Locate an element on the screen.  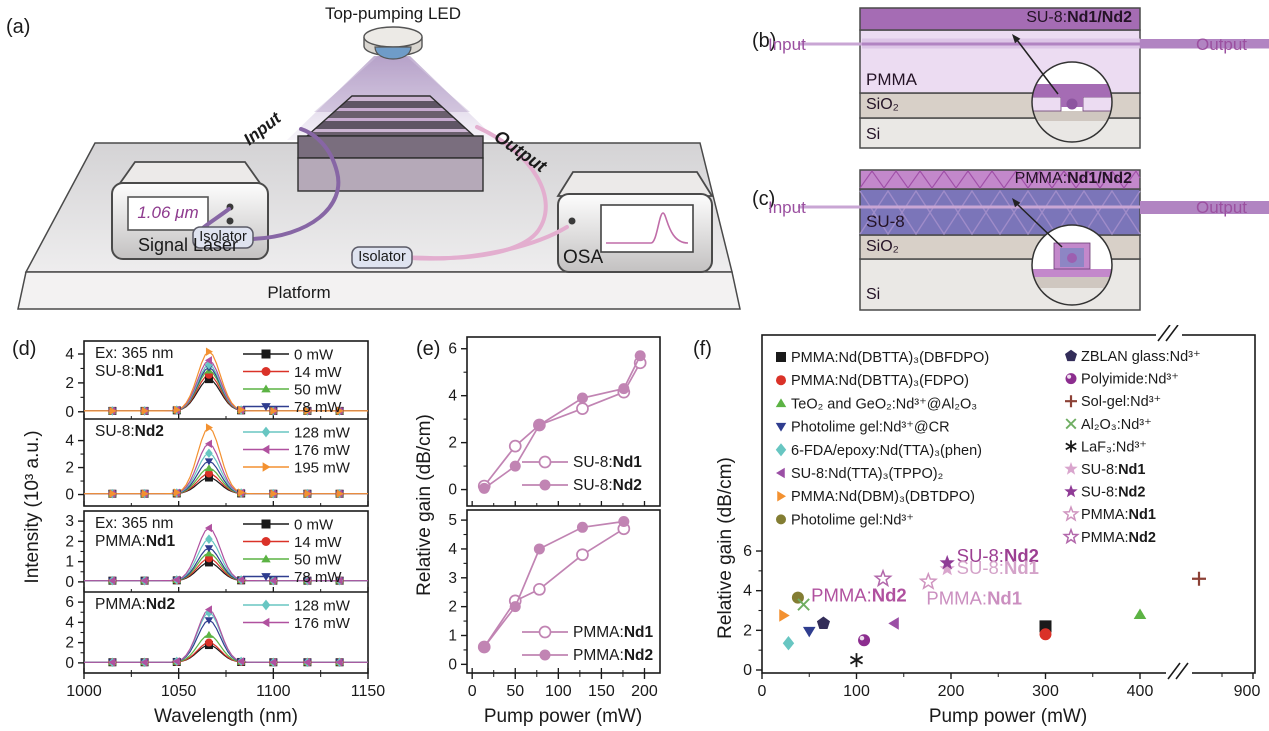
e-frame-upper is located at coordinates (563, 421).